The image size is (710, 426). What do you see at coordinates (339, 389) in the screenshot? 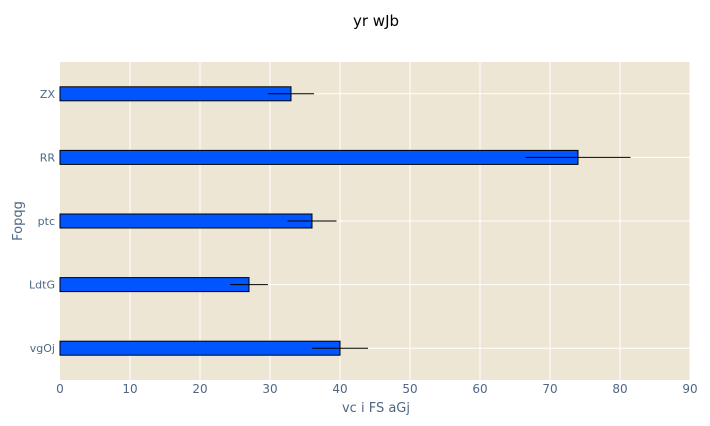
I see `x-tick-label: 40` at bounding box center [339, 389].